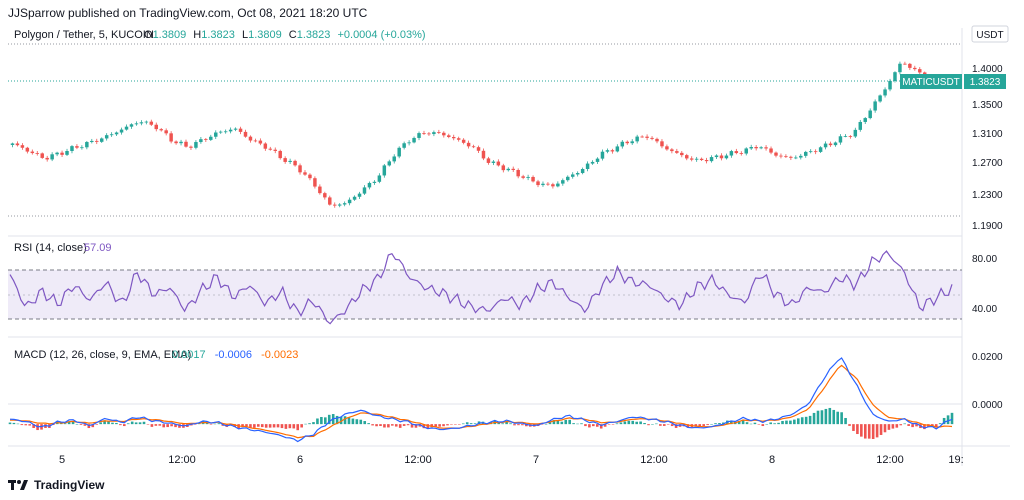  I want to click on currency-badge: USDT, so click(989, 35).